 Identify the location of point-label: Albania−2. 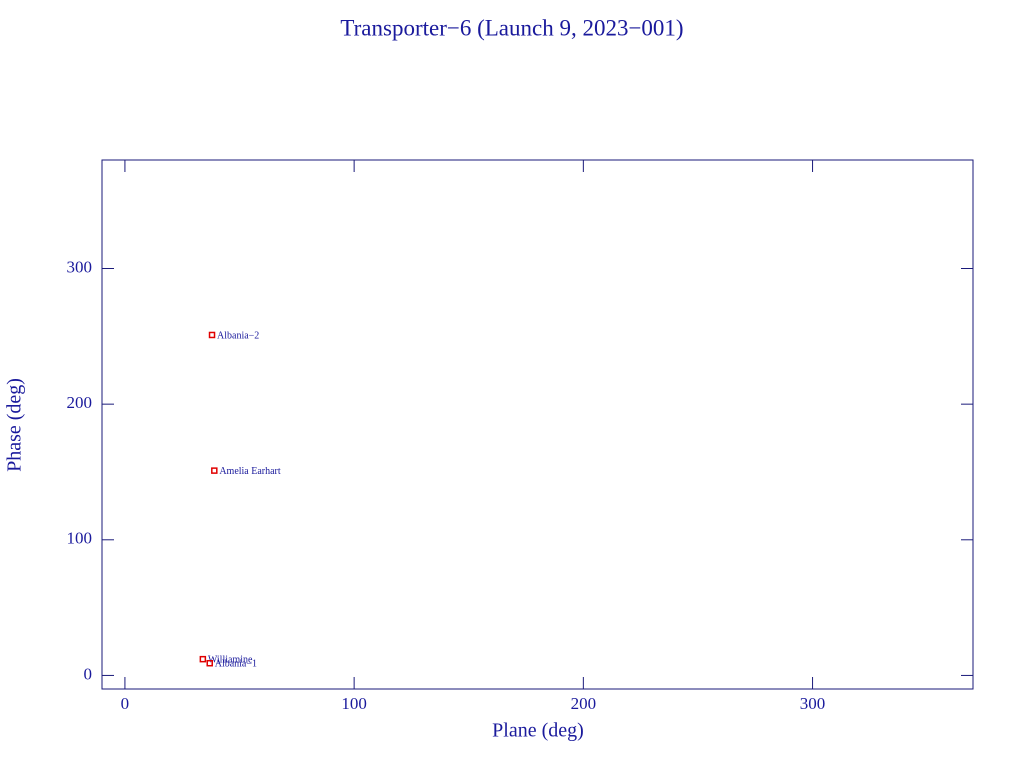
(238, 335).